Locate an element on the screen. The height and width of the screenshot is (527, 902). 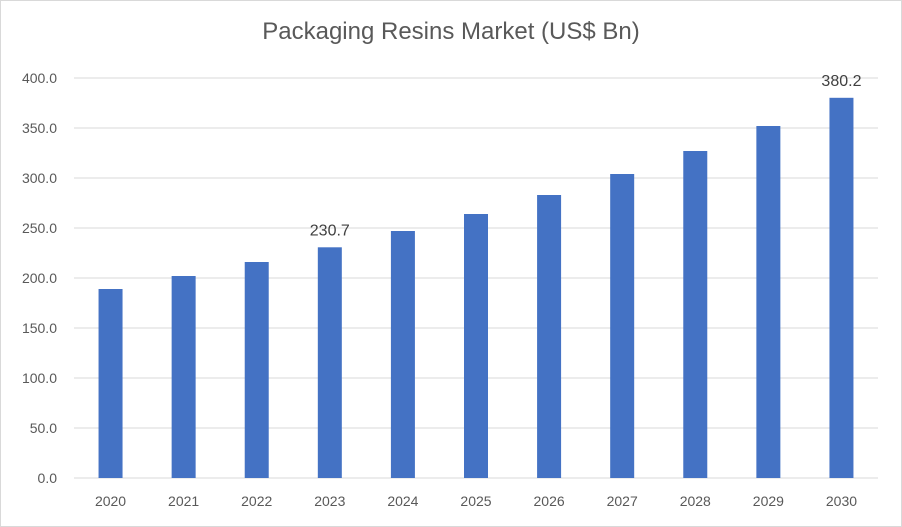
chart-title: Packaging Resins Market (US$ Bn) is located at coordinates (451, 31).